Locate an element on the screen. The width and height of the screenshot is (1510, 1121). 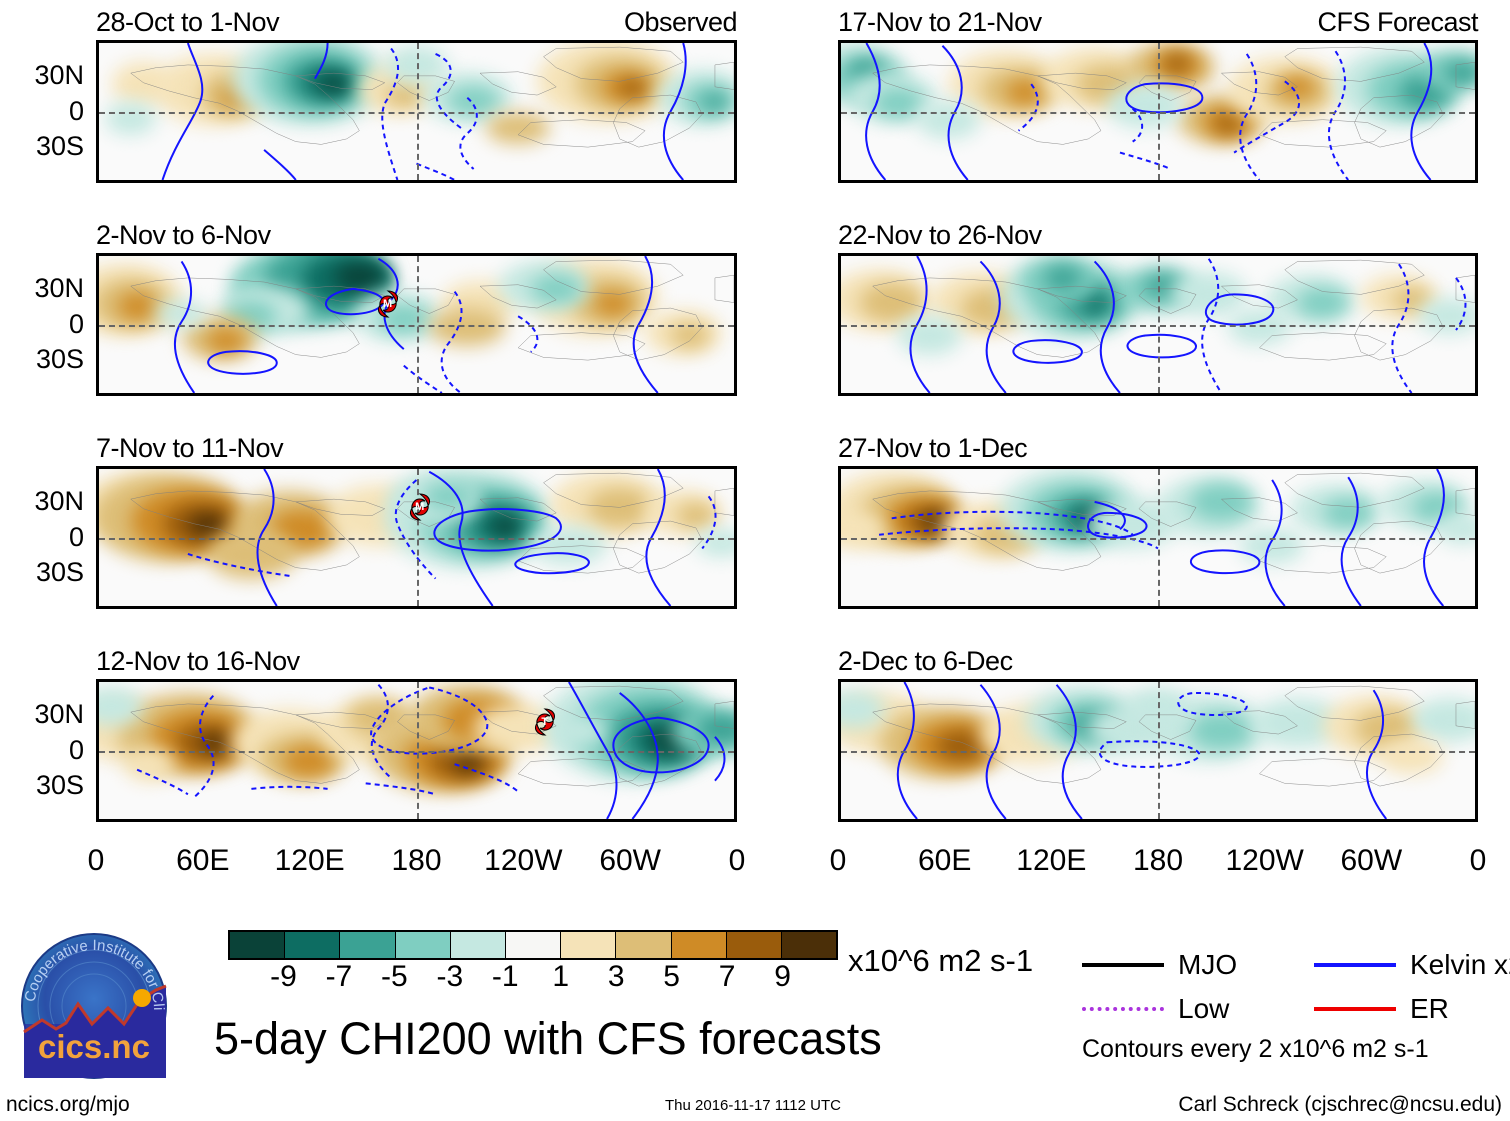
colorbar-tick-label-8: 7 is located at coordinates (727, 976).